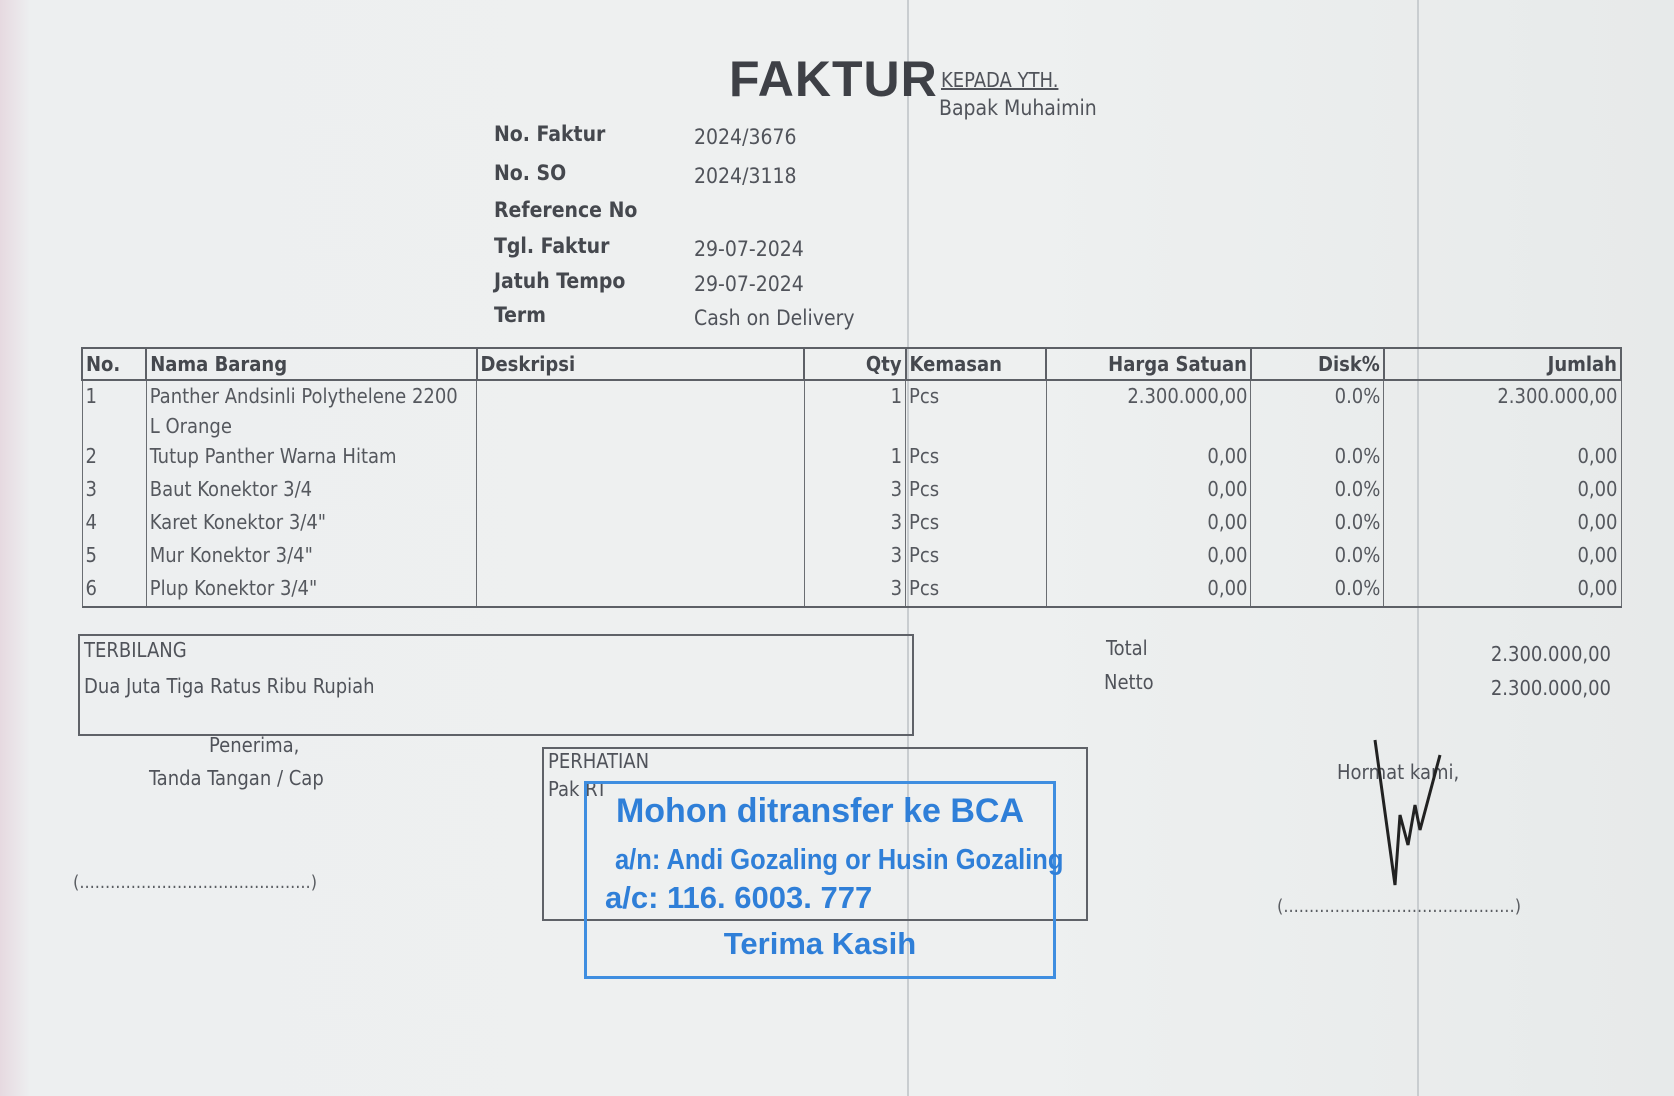 Image resolution: width=1674 pixels, height=1096 pixels. I want to click on signature-mark, so click(1407, 812).